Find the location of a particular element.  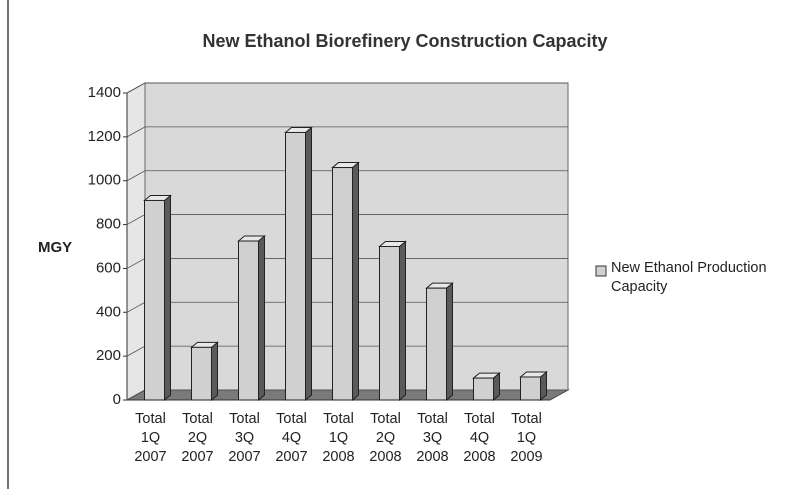

x-tick-label: Total 2Q 2007 is located at coordinates (197, 438).